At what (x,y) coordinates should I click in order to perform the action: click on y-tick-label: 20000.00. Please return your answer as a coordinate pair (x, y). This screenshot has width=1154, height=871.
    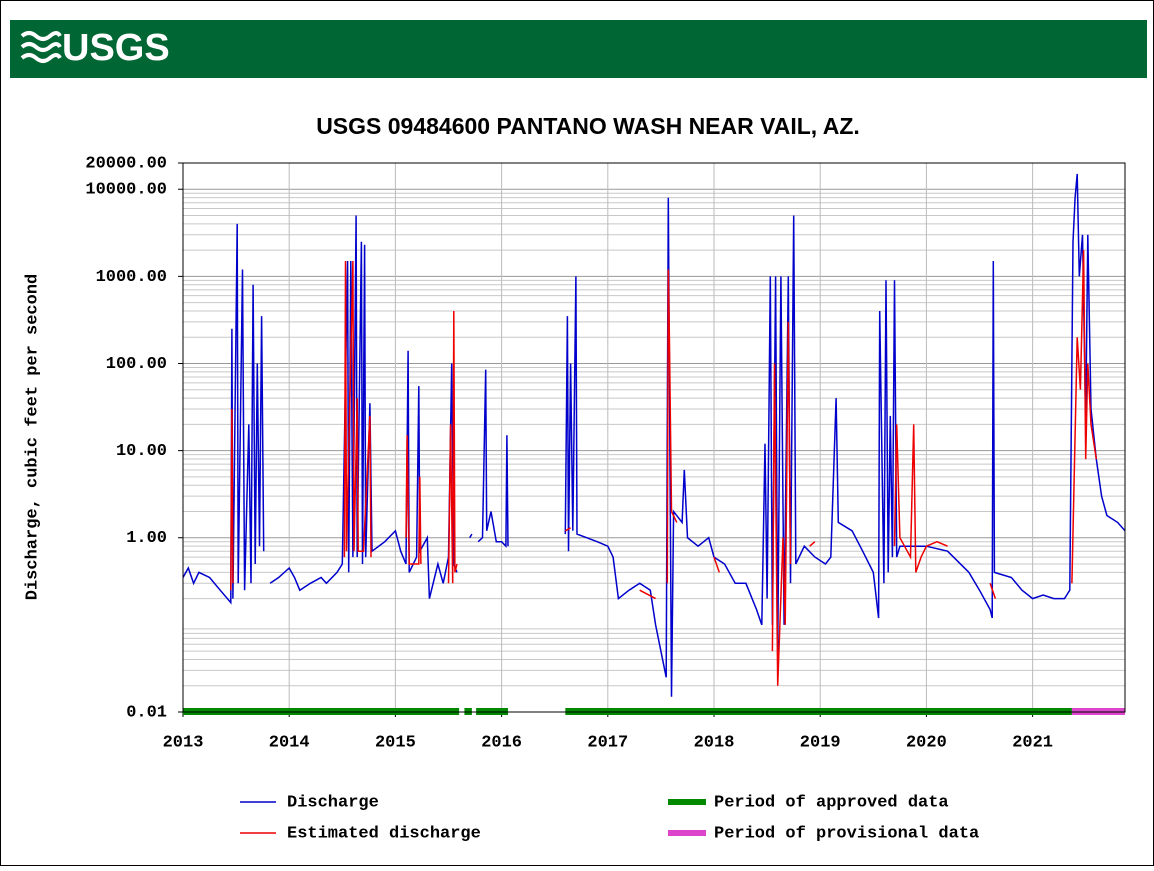
    Looking at the image, I should click on (126, 163).